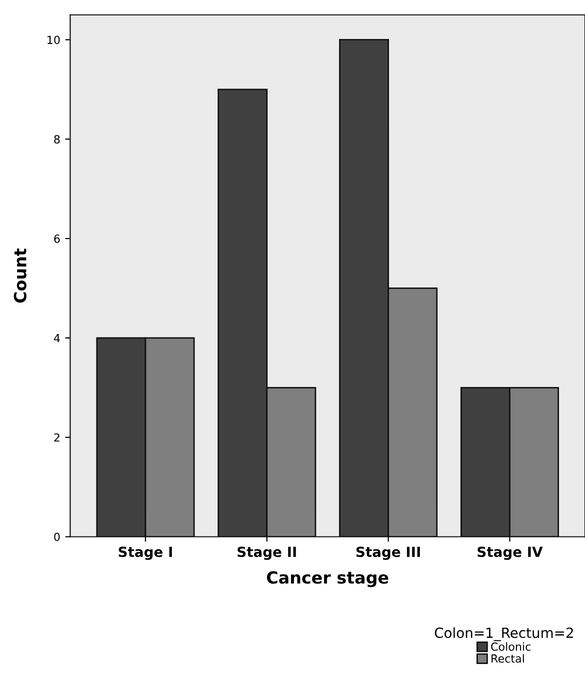 Image resolution: width=585 pixels, height=676 pixels. I want to click on y-tick-label: 6, so click(57, 238).